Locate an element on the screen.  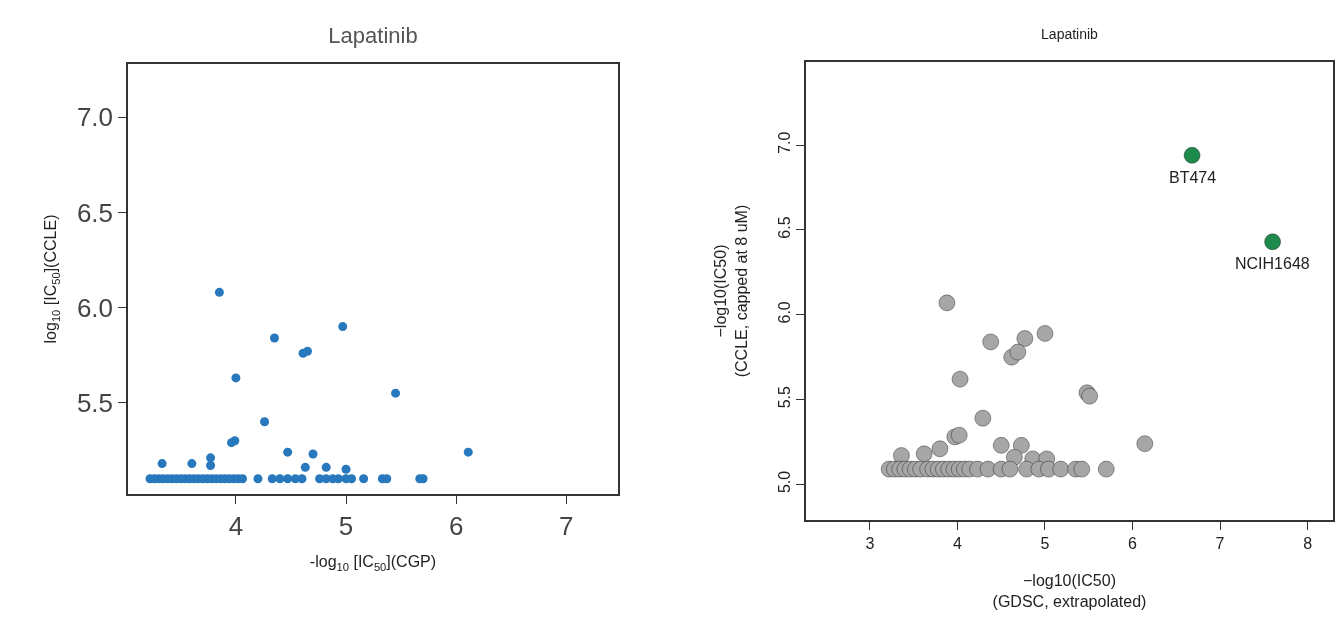
annotation: BT474 is located at coordinates (1193, 177).